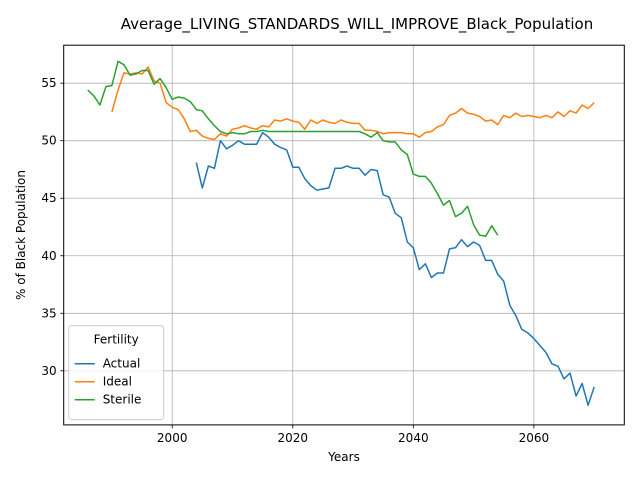  I want to click on series-line-ideal, so click(353, 103).